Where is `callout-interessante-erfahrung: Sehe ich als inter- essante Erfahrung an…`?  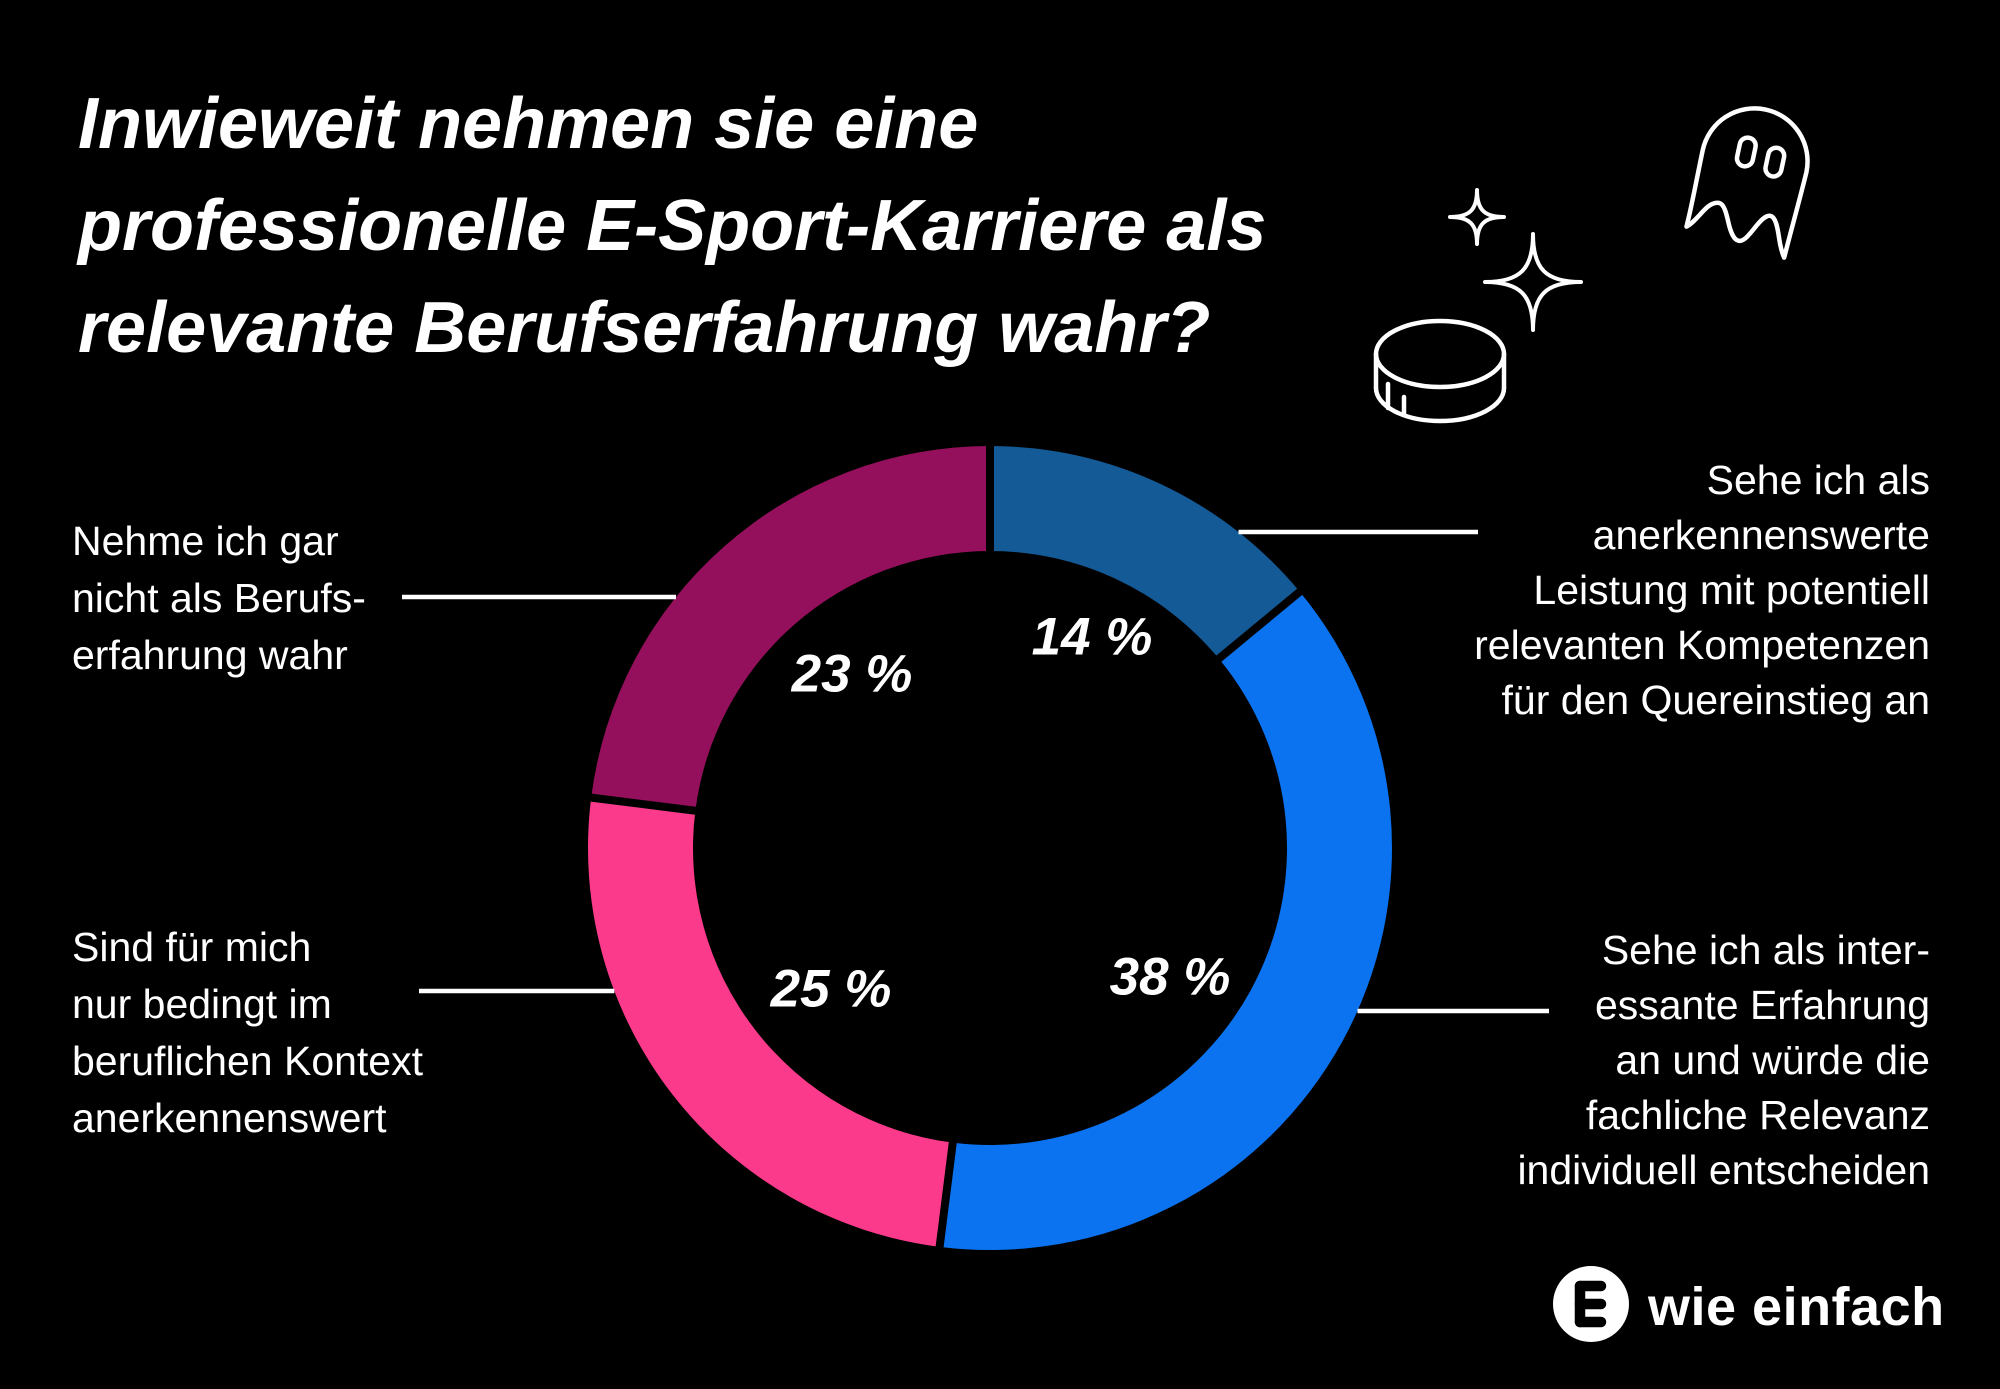 callout-interessante-erfahrung: Sehe ich als inter- essante Erfahrung an… is located at coordinates (1723, 1060).